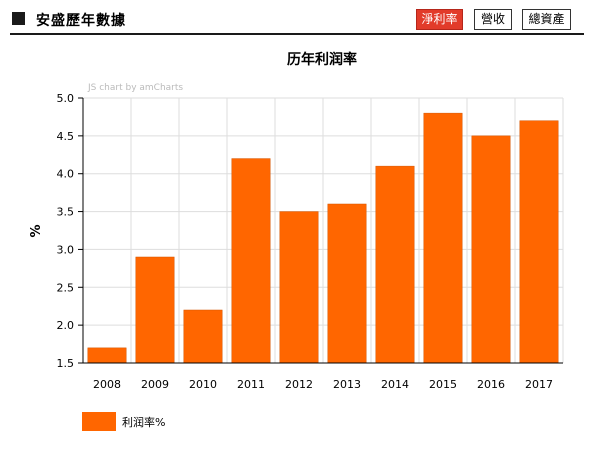  Describe the element at coordinates (395, 264) in the screenshot. I see `bar-2014` at that location.